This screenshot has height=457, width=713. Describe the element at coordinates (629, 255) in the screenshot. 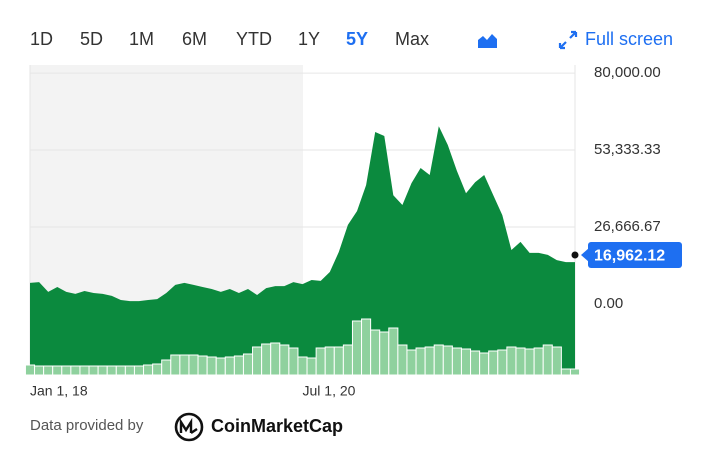

I see `last-price-label: 16,962.12` at that location.